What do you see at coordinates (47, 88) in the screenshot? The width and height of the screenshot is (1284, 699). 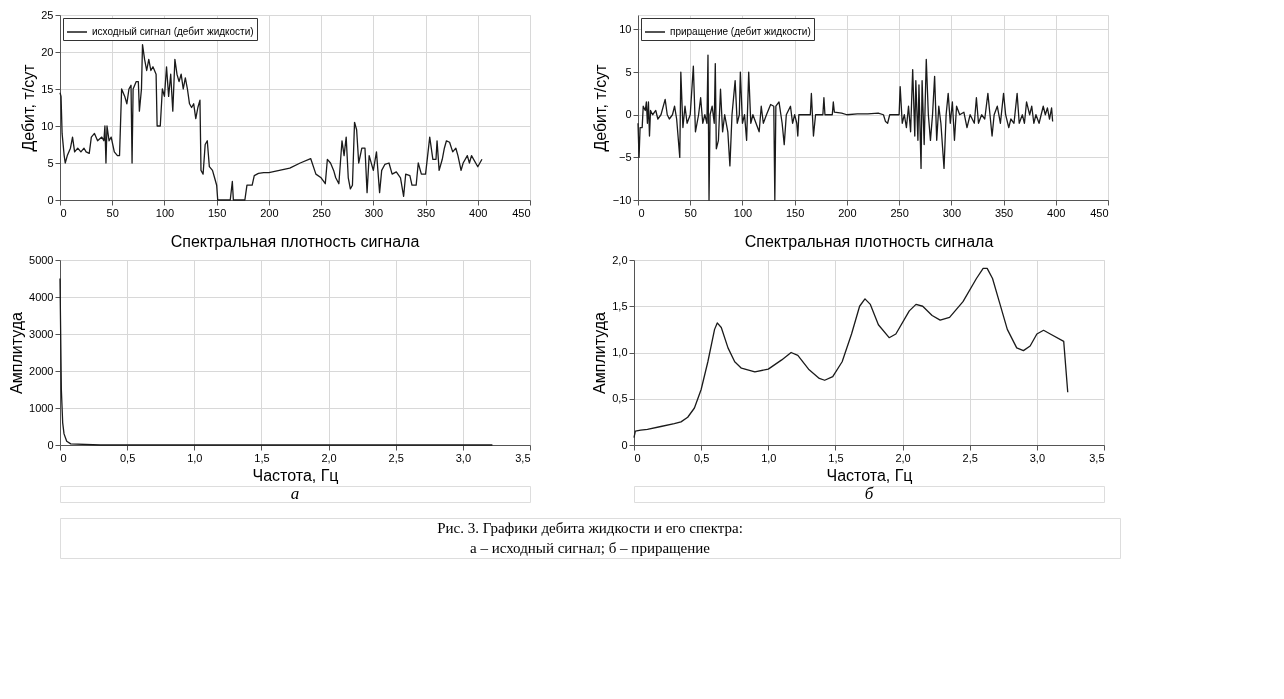 I see `y-tick-label: 15` at bounding box center [47, 88].